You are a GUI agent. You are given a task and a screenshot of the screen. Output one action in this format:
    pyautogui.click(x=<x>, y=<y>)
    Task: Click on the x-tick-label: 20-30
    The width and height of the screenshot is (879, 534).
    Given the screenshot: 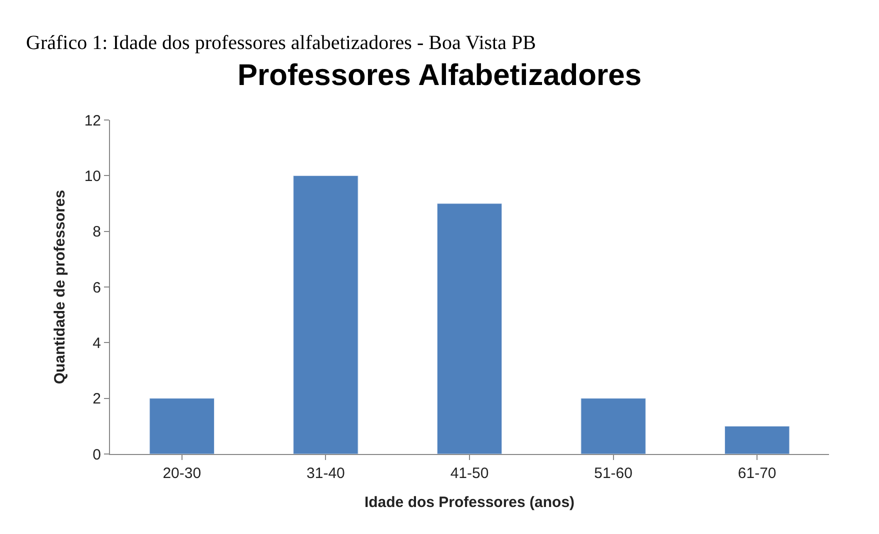 What is the action you would take?
    pyautogui.click(x=182, y=473)
    